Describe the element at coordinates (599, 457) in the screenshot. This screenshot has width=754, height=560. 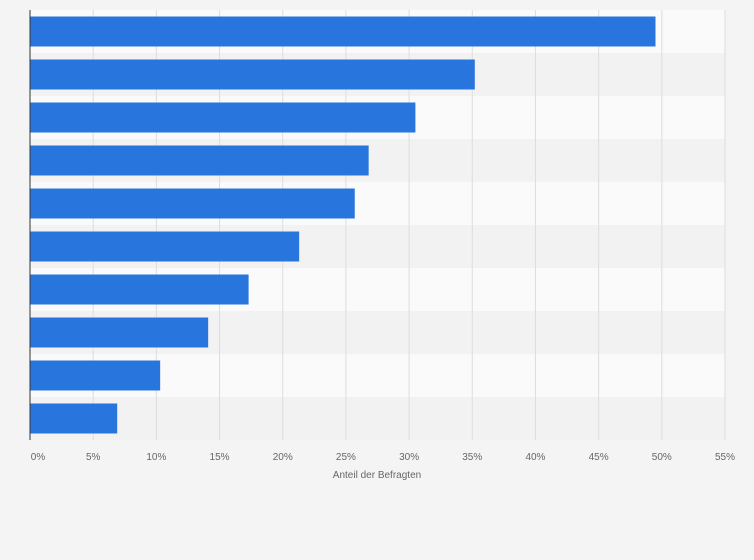
I see `x-tick-label: 45%` at that location.